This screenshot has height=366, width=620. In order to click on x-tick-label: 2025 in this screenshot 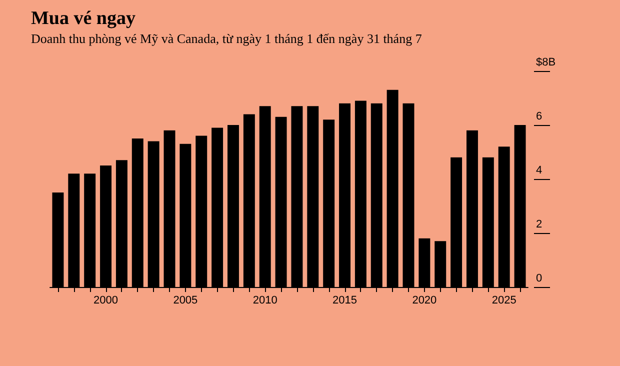, I will do `click(504, 300)`.